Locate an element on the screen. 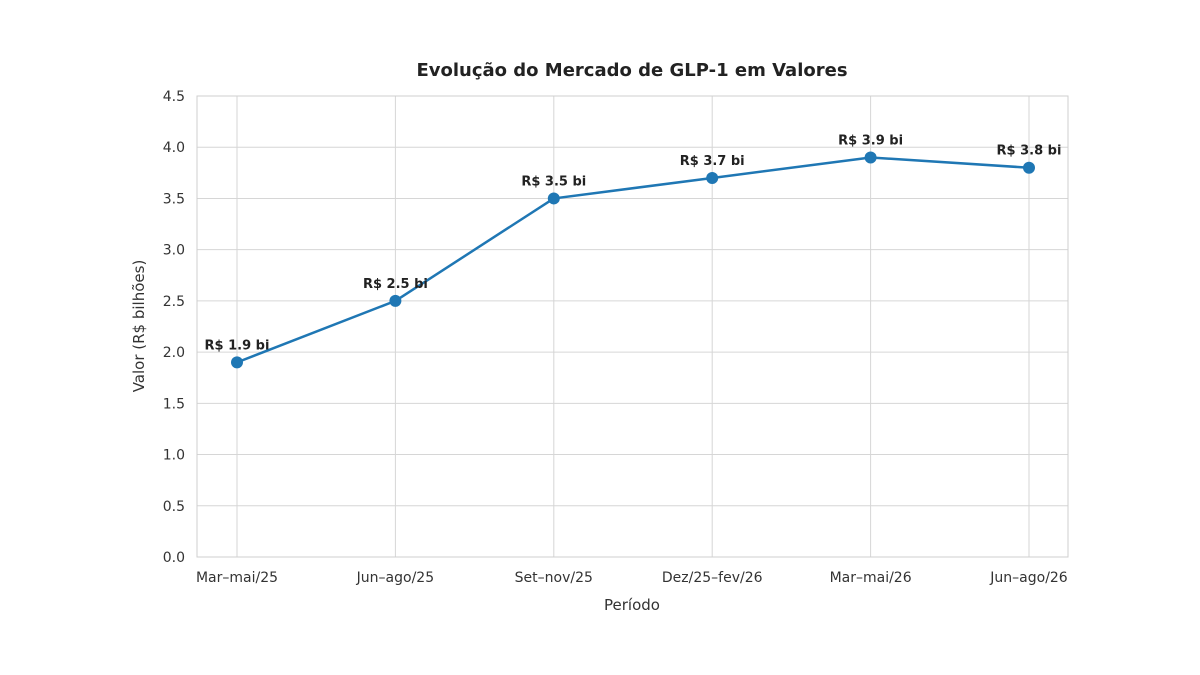 The height and width of the screenshot is (675, 1200). x-axis-title: Período is located at coordinates (632, 605).